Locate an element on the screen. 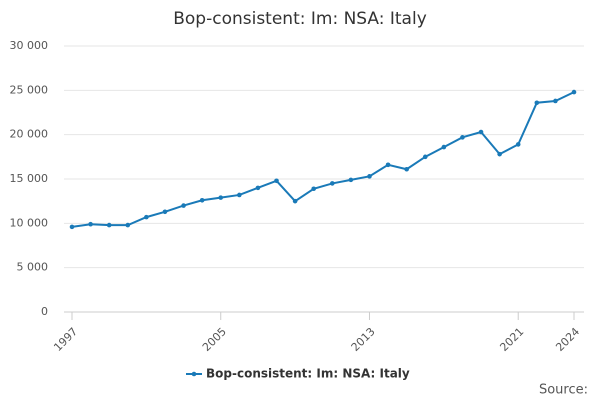 This screenshot has width=600, height=400. y-tick-label: 15 000 is located at coordinates (29, 178).